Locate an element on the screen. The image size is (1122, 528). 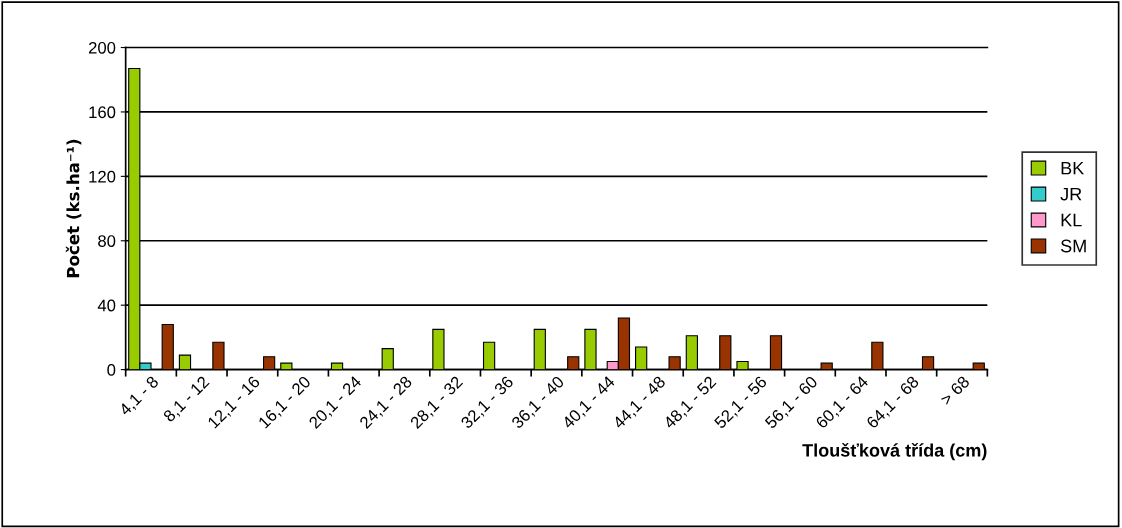
y-tick-label: 160 is located at coordinates (102, 112).